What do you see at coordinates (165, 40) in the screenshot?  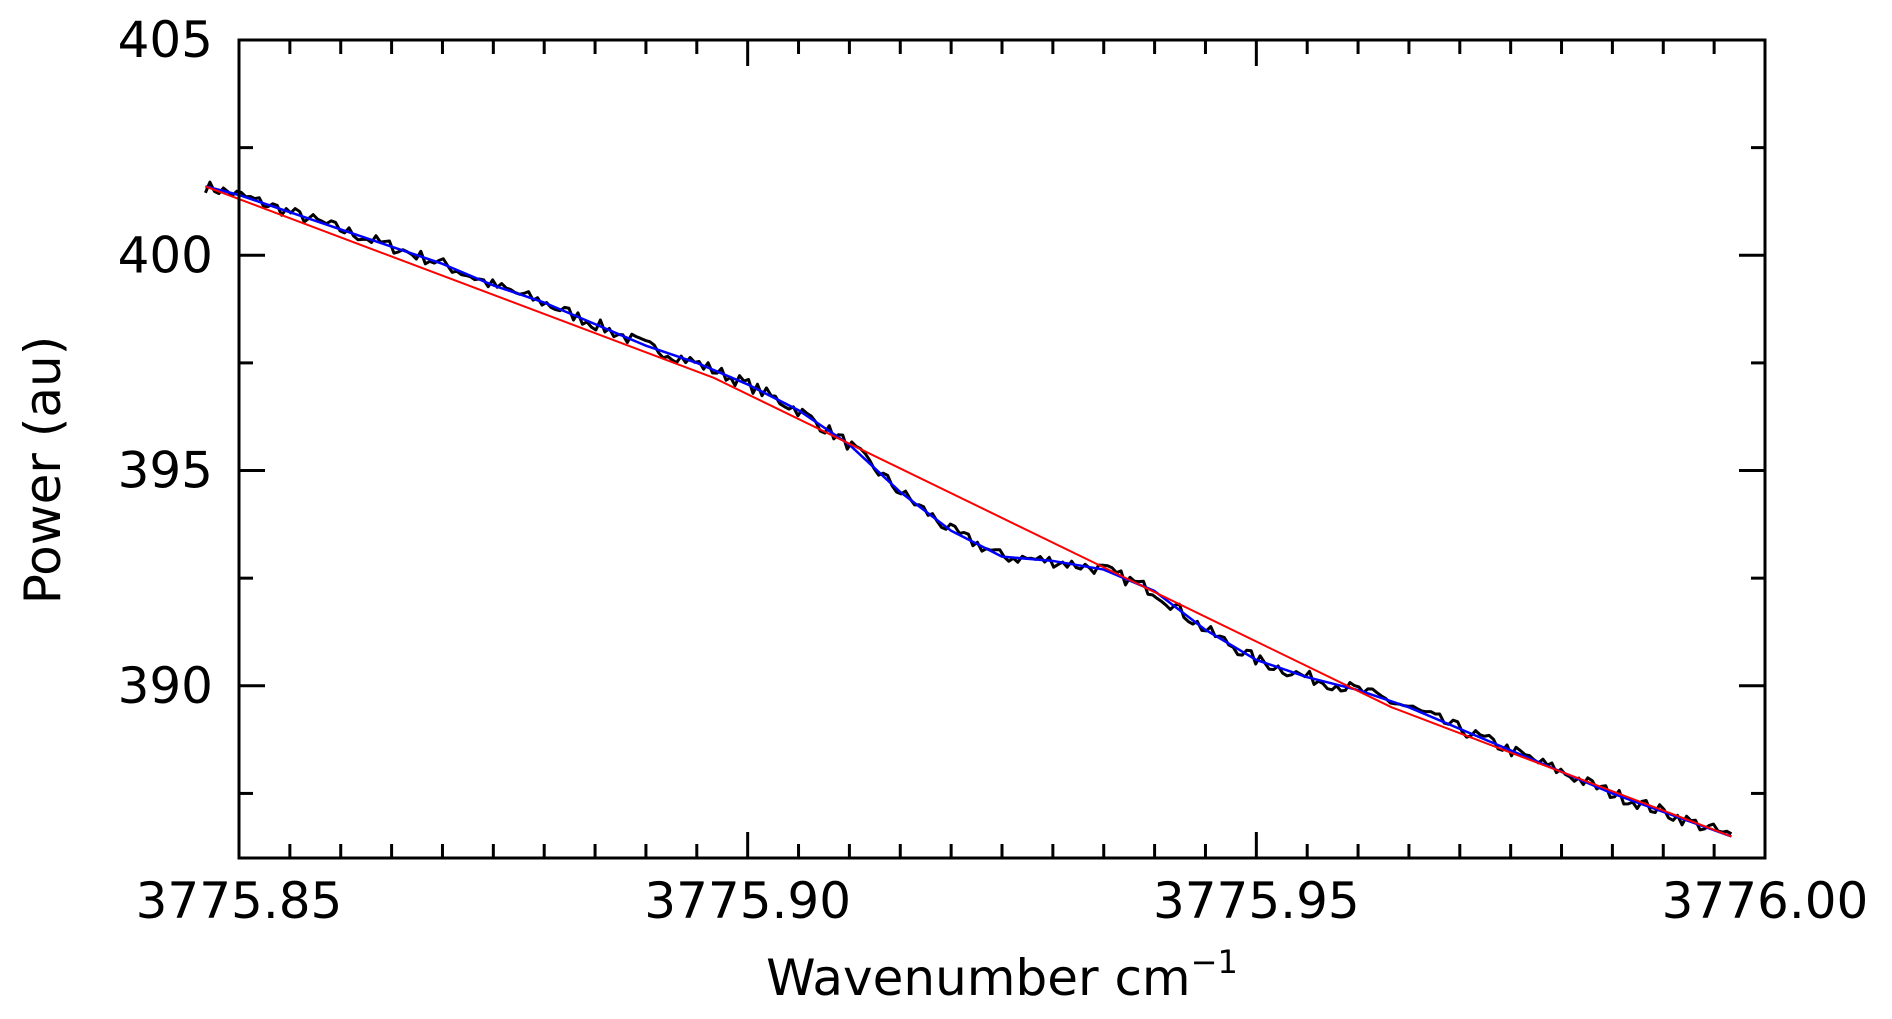 I see `y-tick-label: 405` at bounding box center [165, 40].